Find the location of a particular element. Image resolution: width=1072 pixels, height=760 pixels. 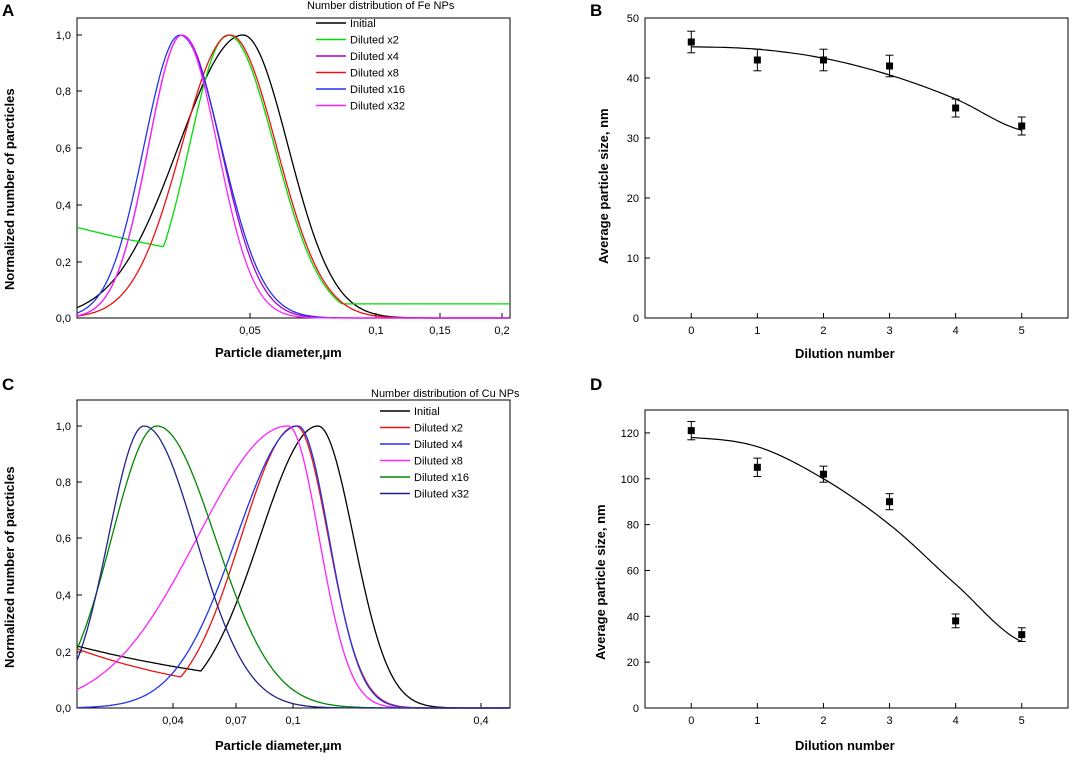

series-line-a is located at coordinates (292, 169).